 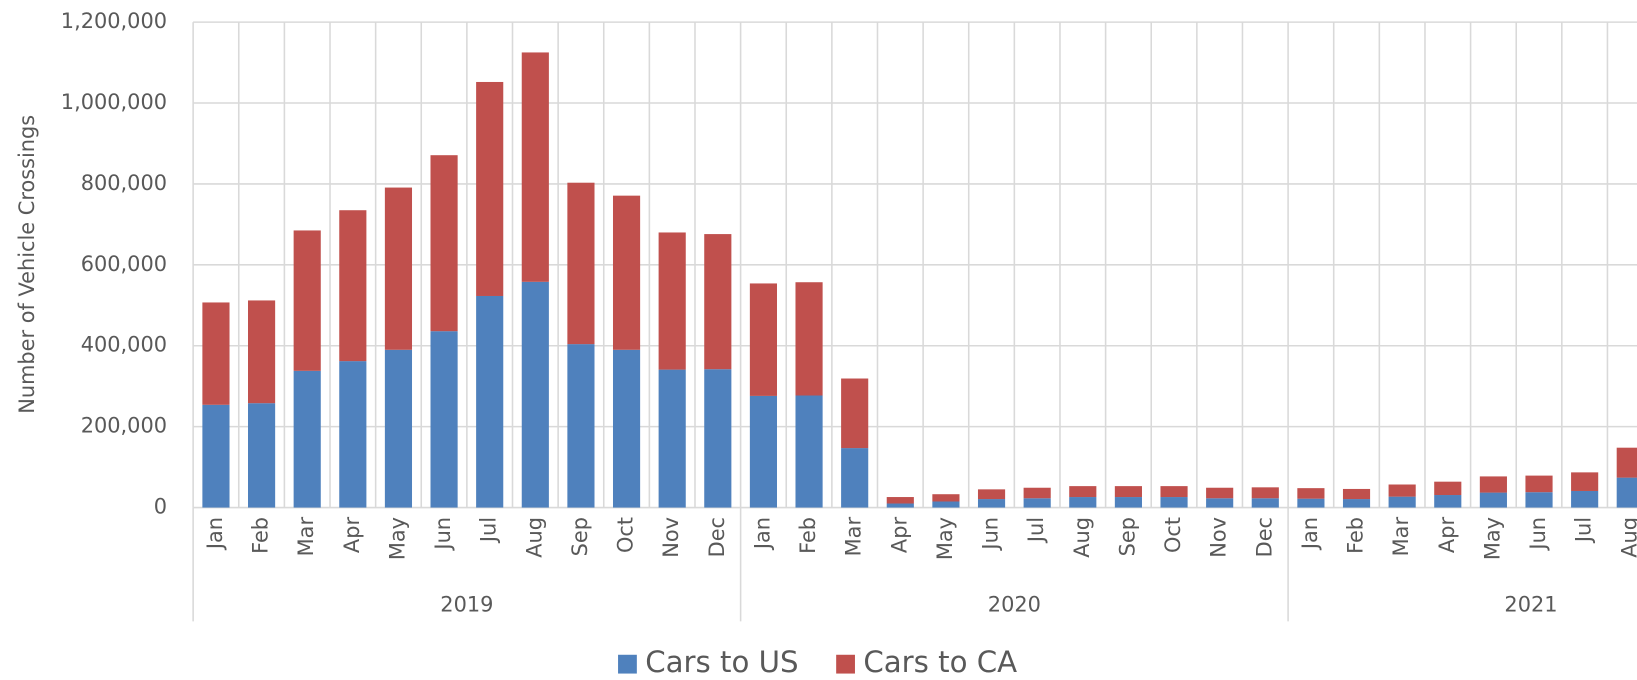 What do you see at coordinates (940, 662) in the screenshot?
I see `legend-label: Cars to CA` at bounding box center [940, 662].